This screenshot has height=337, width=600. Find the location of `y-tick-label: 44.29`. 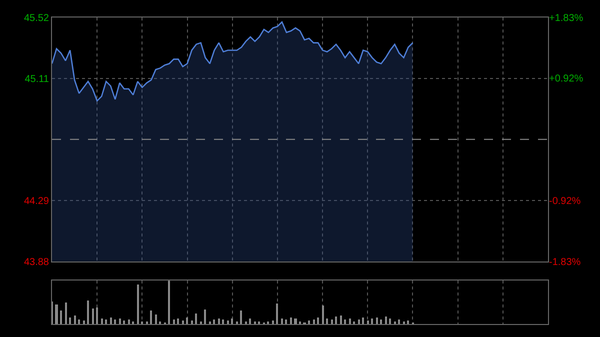

y-tick-label: 44.29 is located at coordinates (37, 201).